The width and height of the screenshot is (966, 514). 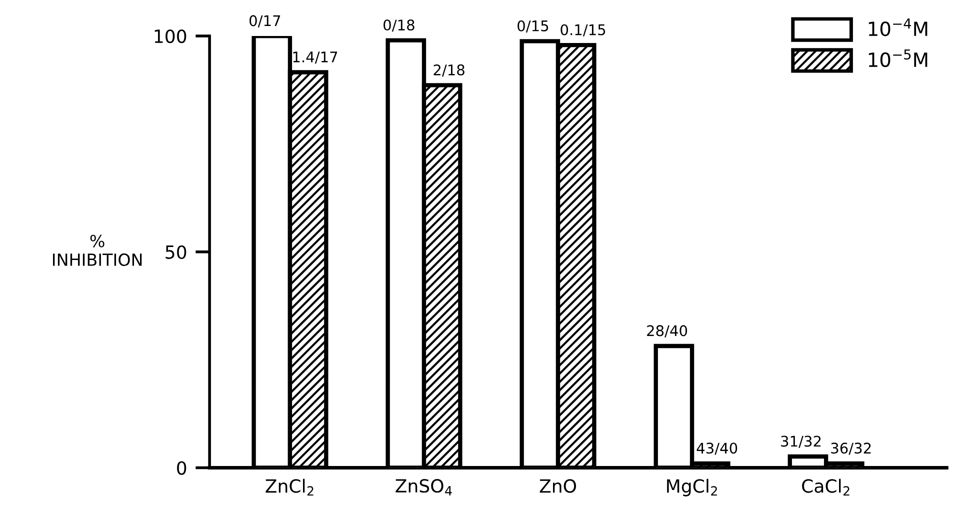 What do you see at coordinates (898, 27) in the screenshot?
I see `legend-label: 10$^{−4}$M` at bounding box center [898, 27].